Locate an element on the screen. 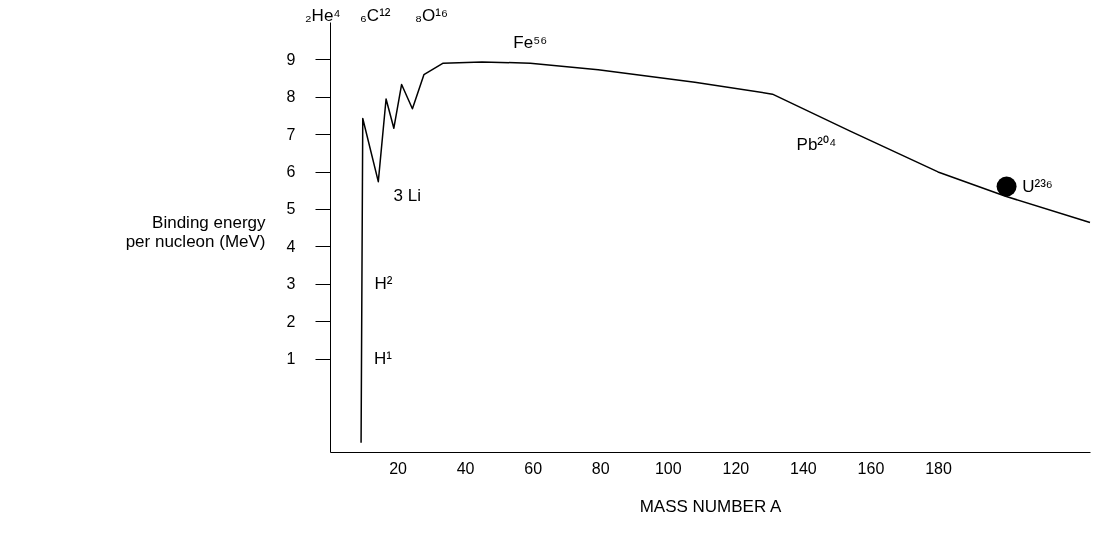 This screenshot has width=1108, height=540. annotation: ₈O¹⁶ is located at coordinates (431, 15).